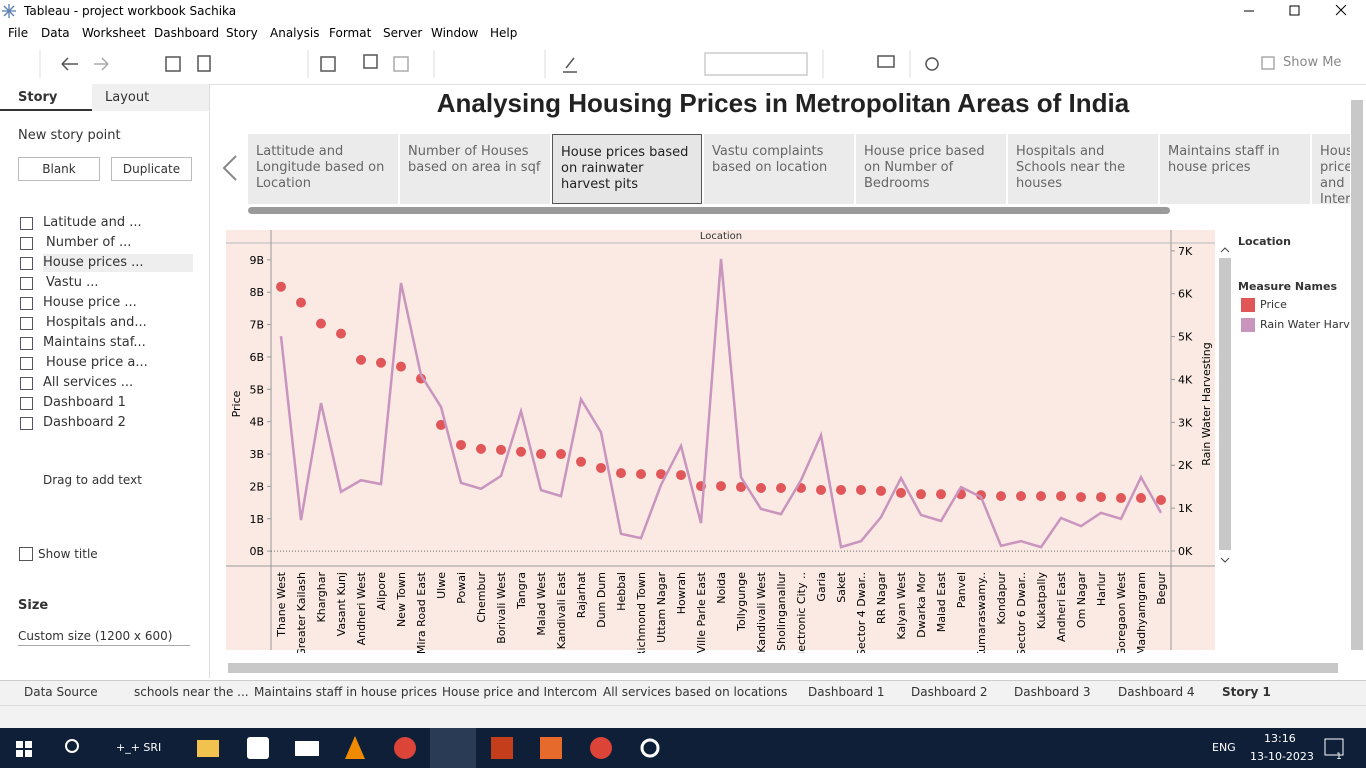 The image size is (1366, 768). I want to click on start-button, so click(24, 749).